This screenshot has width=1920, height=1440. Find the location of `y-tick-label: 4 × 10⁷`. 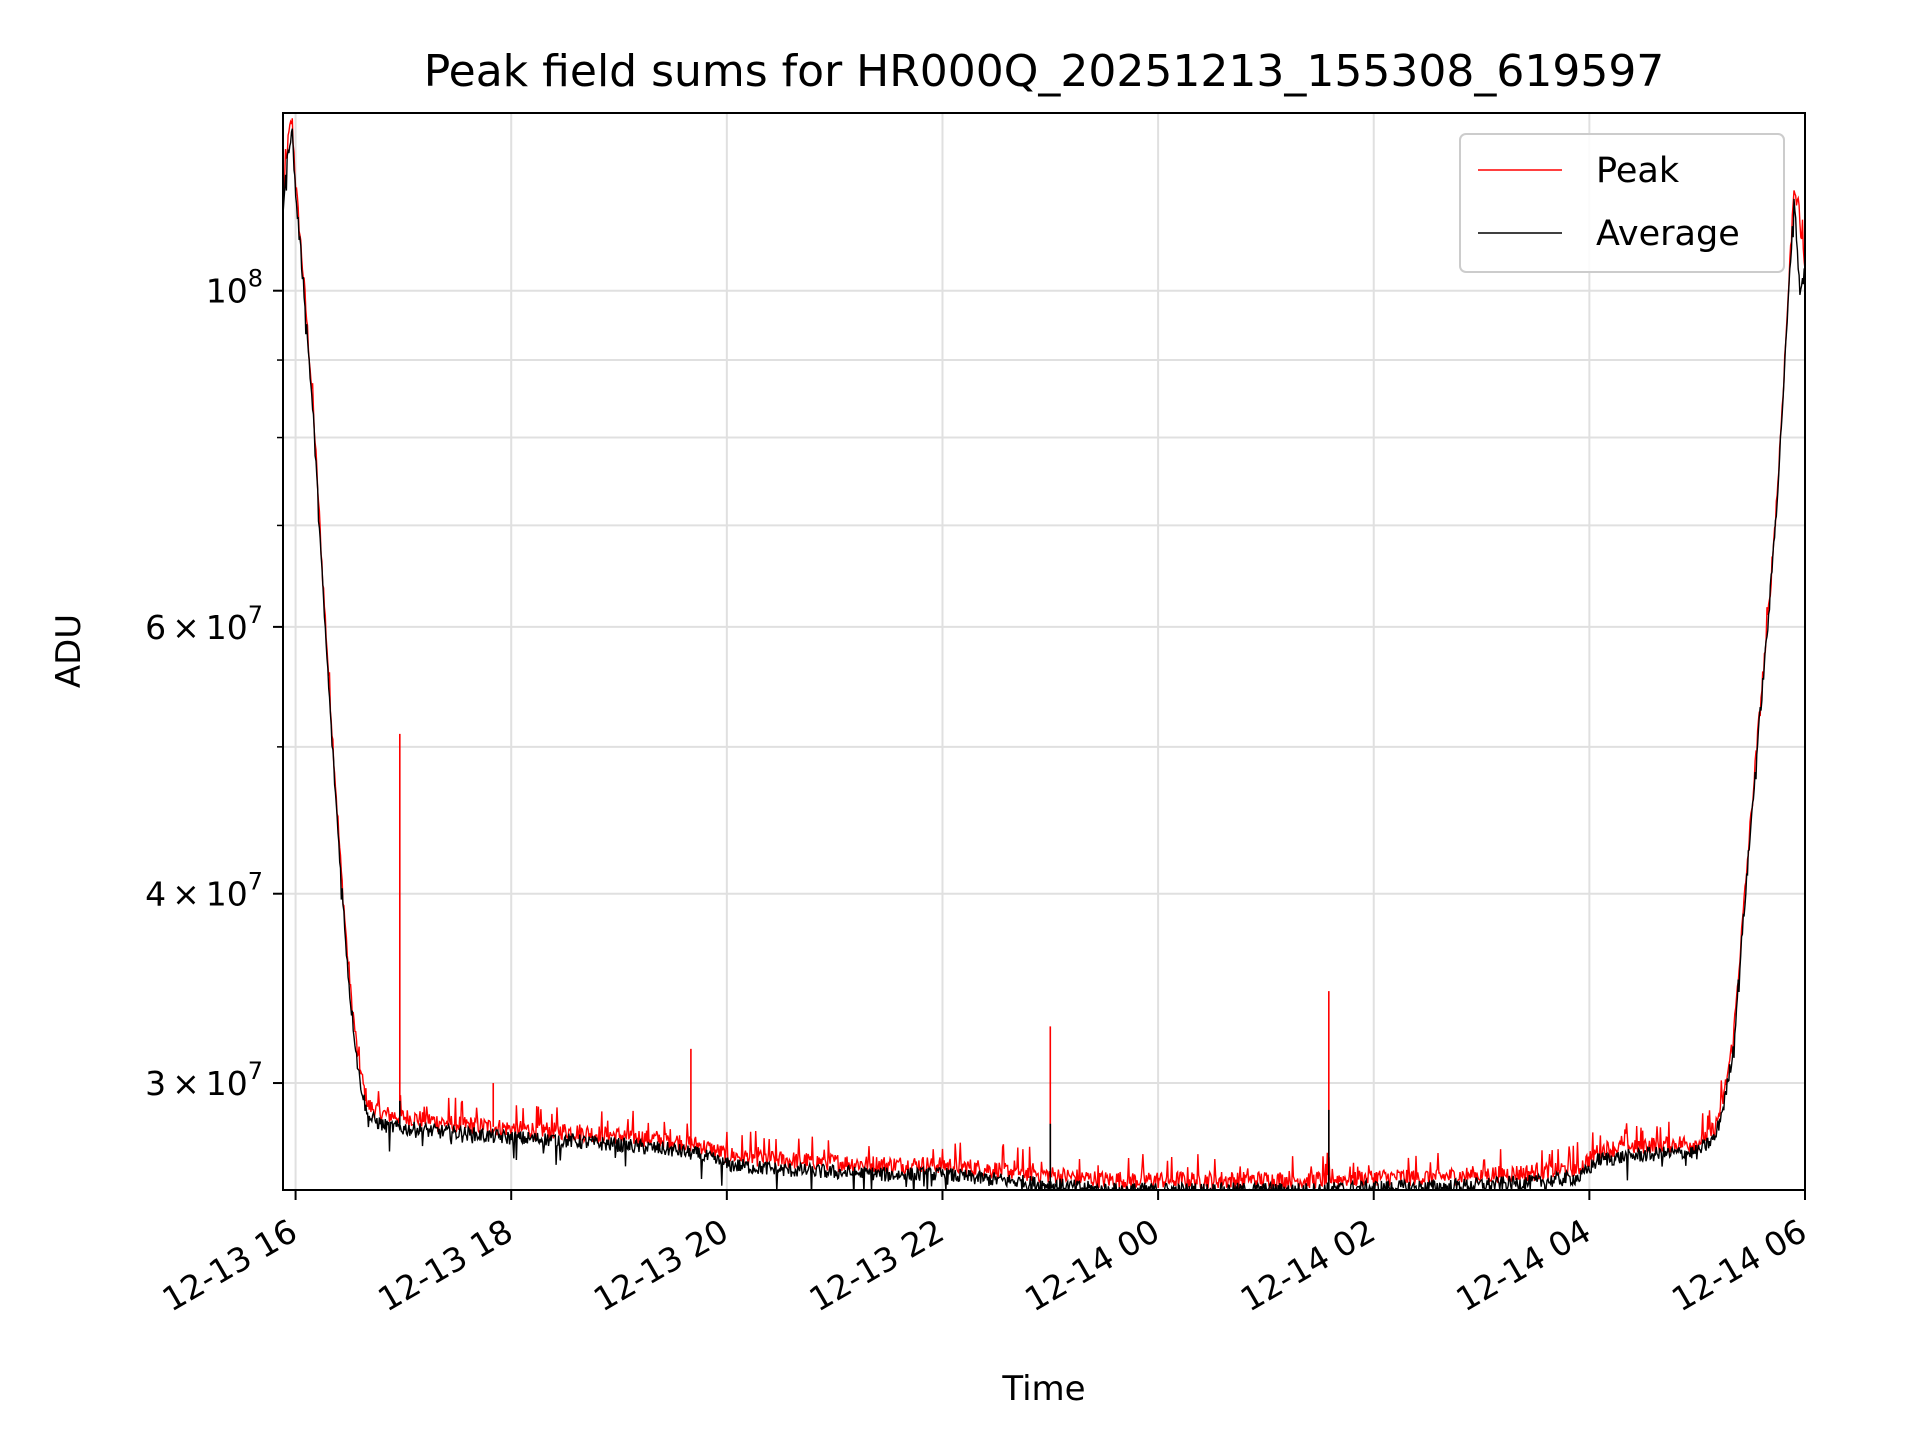

y-tick-label: 4 × 10⁷ is located at coordinates (204, 891).